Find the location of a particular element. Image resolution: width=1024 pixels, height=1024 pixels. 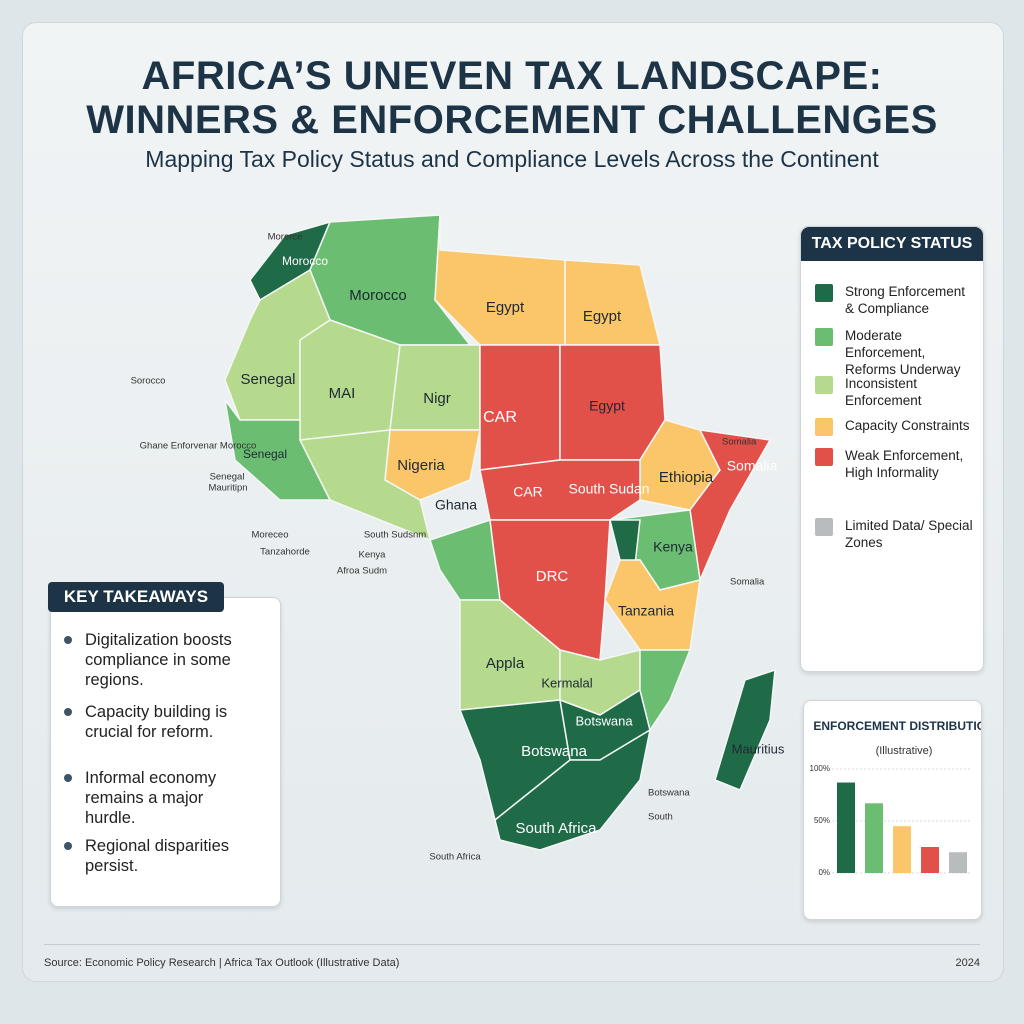

year: 2024 is located at coordinates (967, 963).